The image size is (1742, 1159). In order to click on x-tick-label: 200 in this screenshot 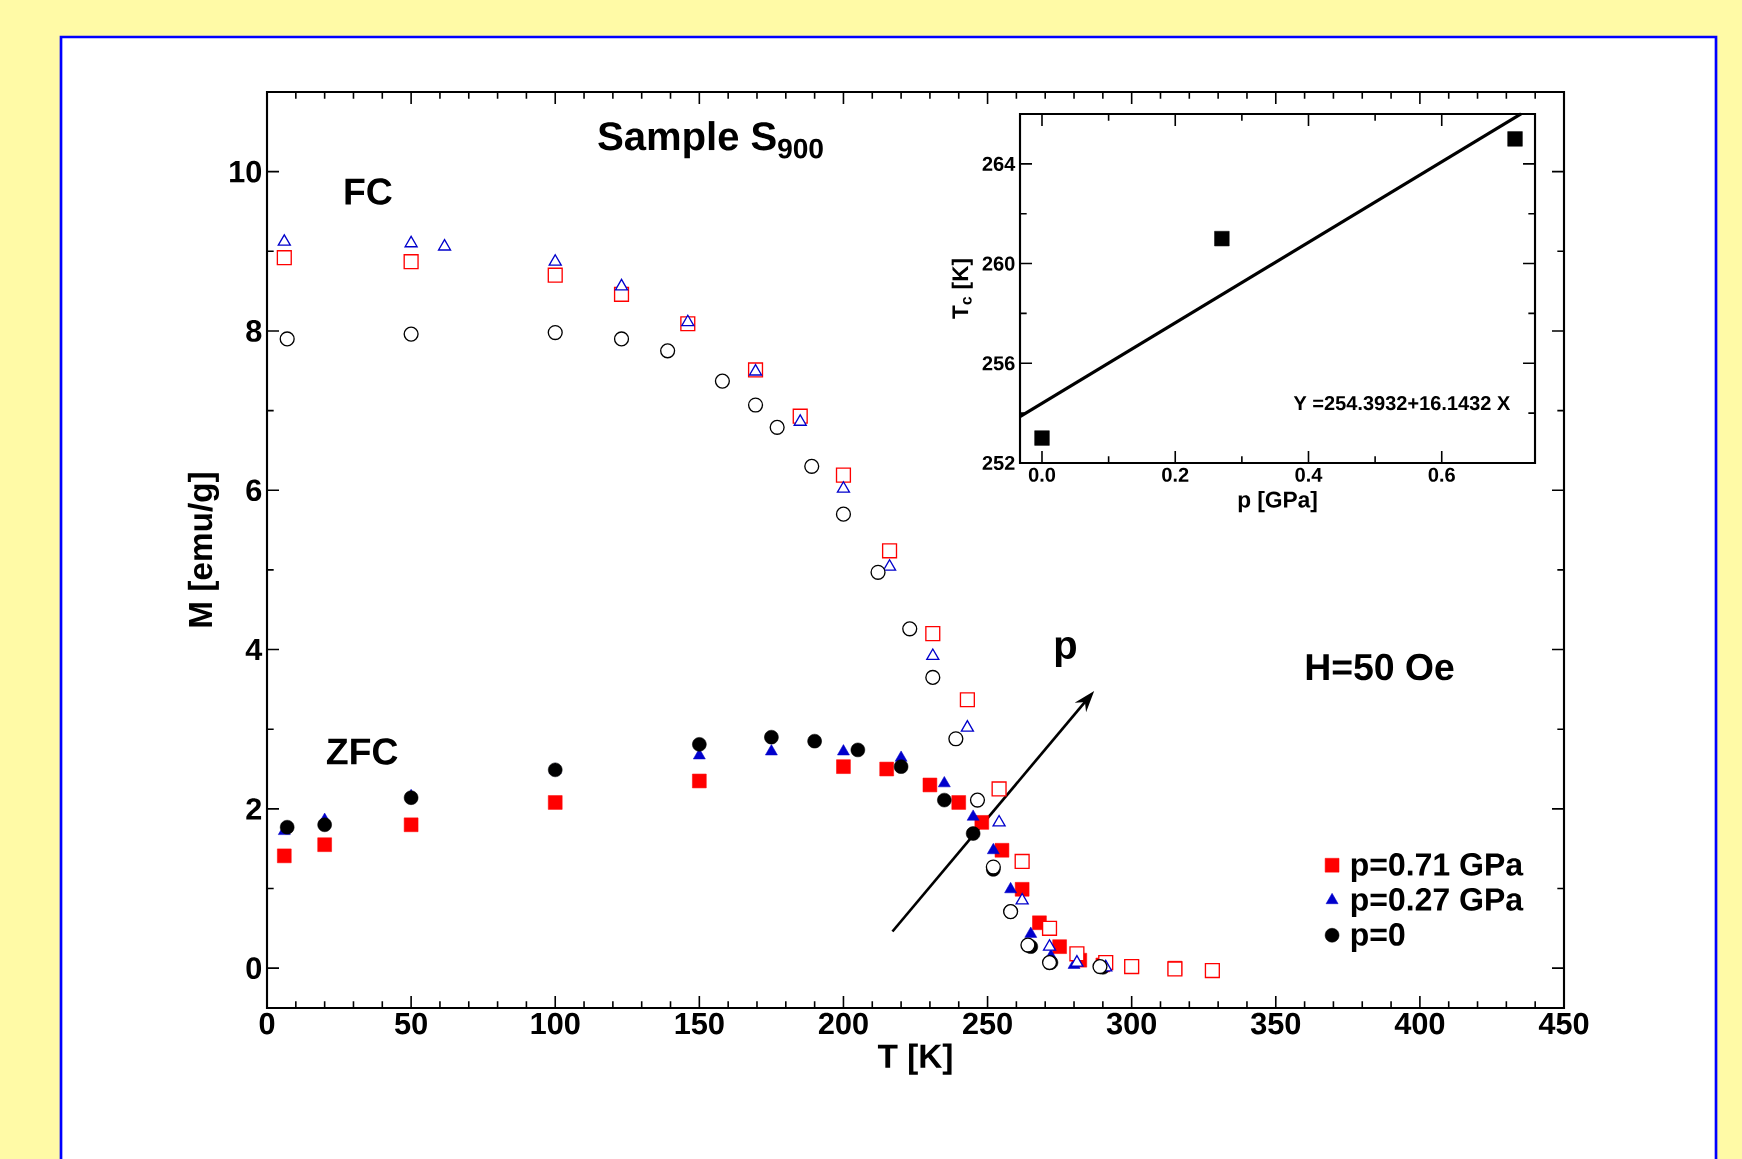, I will do `click(843, 1023)`.